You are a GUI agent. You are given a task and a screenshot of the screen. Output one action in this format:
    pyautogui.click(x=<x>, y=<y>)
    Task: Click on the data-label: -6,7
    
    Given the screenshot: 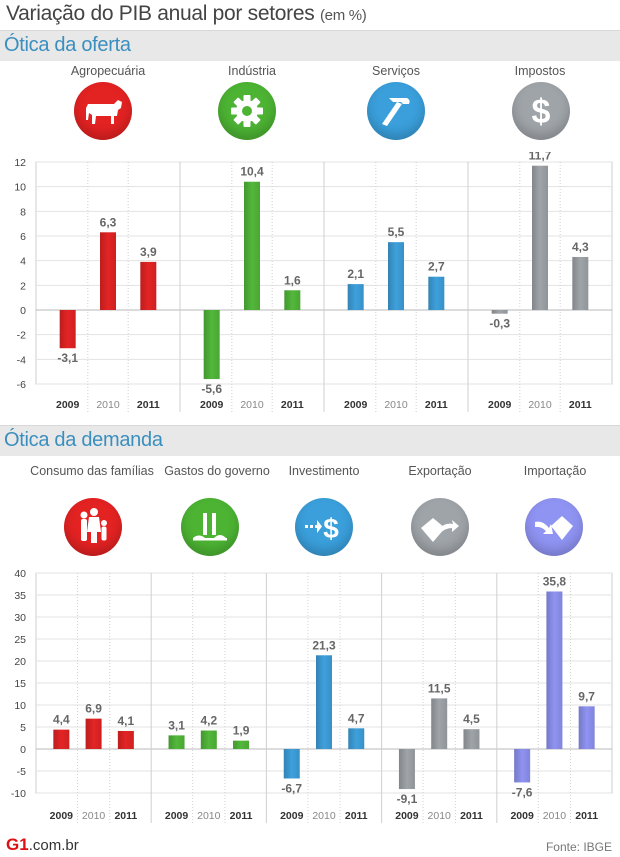 What is the action you would take?
    pyautogui.click(x=291, y=788)
    